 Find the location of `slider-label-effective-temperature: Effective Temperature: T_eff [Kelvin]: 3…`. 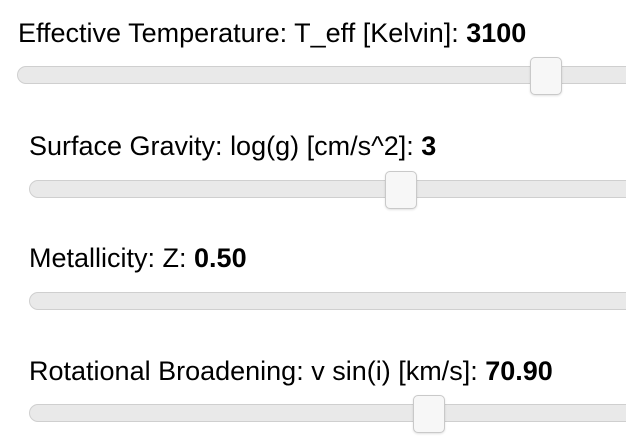

slider-label-effective-temperature: Effective Temperature: T_eff [Kelvin]: 3… is located at coordinates (272, 33).